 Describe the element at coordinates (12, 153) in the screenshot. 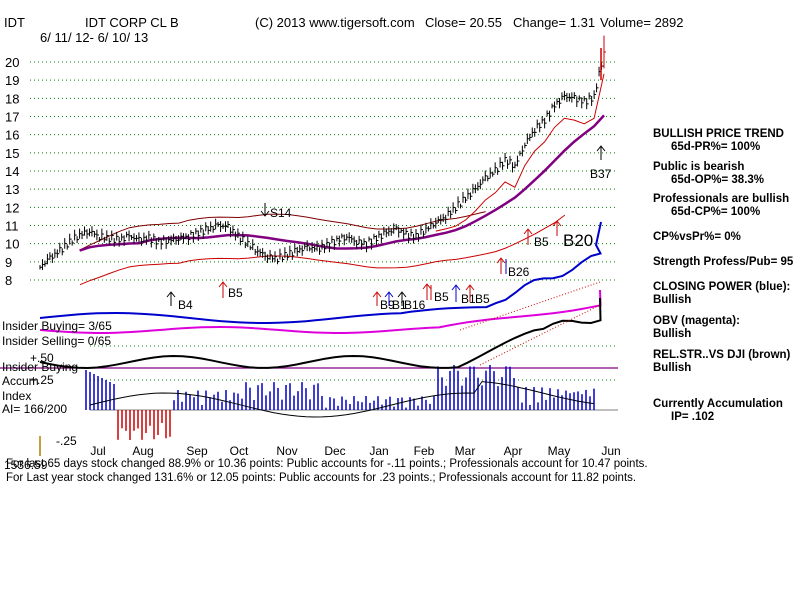

I see `y-tick-15: 15` at that location.